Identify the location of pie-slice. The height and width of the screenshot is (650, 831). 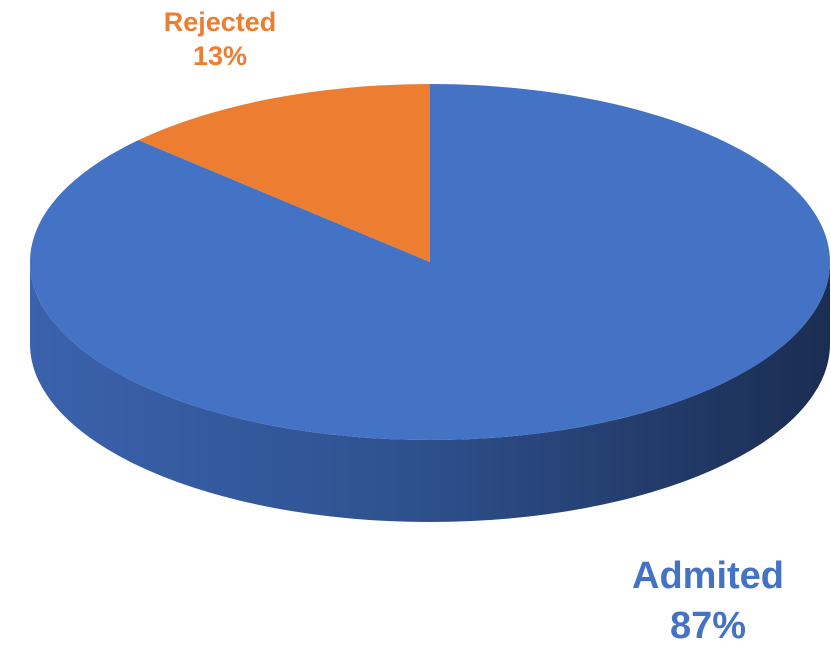
(284, 173).